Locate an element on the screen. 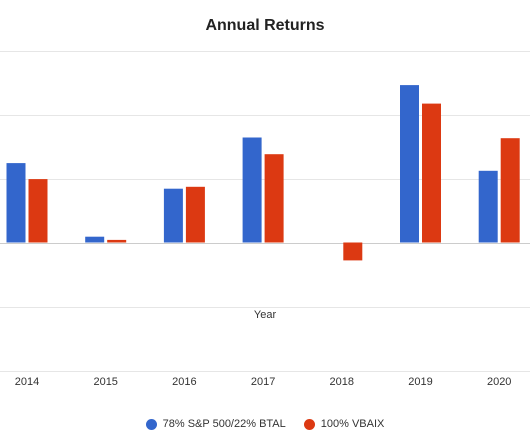  bar-series-2-2016 is located at coordinates (195, 214).